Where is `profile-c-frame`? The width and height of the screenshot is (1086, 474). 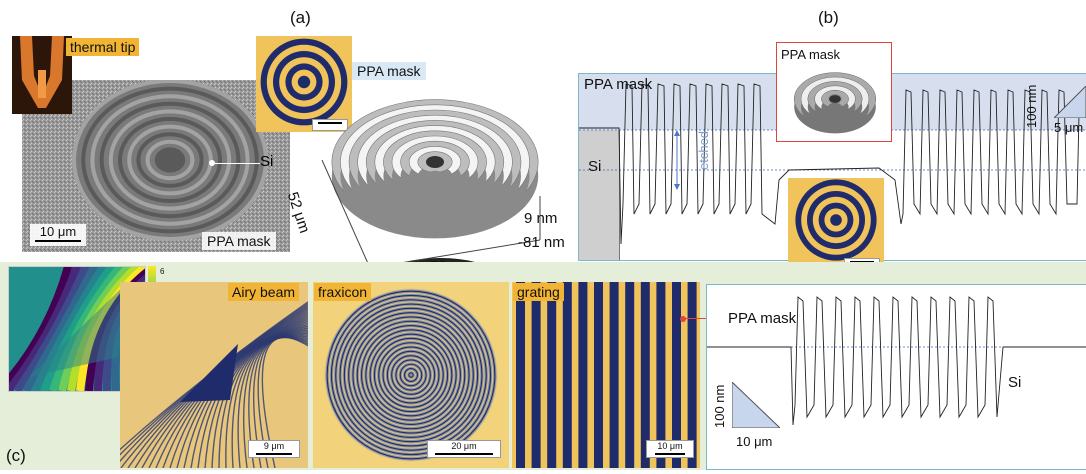 profile-c-frame is located at coordinates (896, 377).